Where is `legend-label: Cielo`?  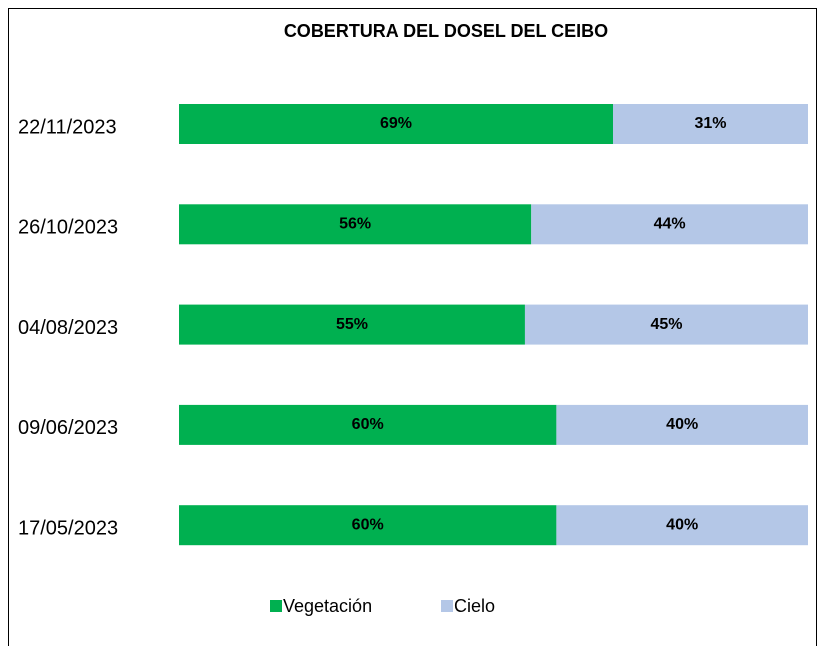 legend-label: Cielo is located at coordinates (474, 606).